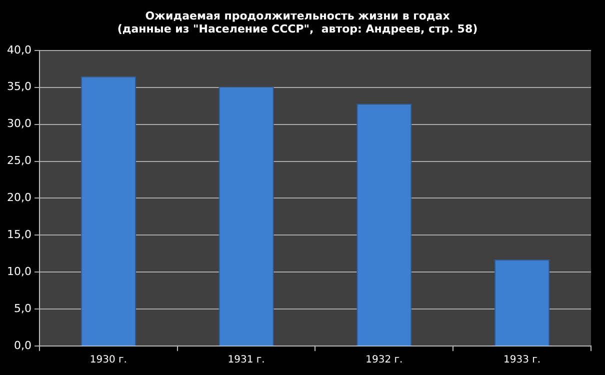  What do you see at coordinates (19, 87) in the screenshot?
I see `y-tick-label: 35,0` at bounding box center [19, 87].